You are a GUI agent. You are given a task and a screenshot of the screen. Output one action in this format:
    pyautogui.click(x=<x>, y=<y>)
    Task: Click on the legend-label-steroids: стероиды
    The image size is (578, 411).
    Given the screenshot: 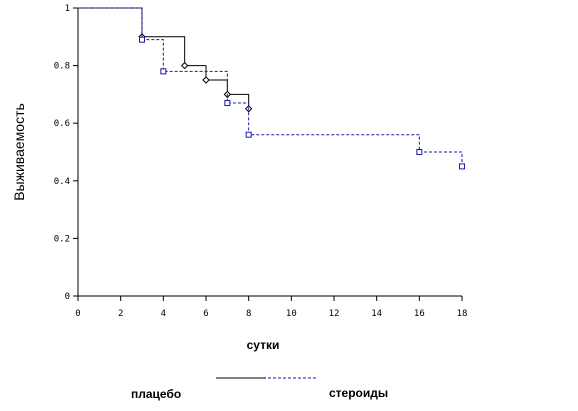 What is the action you would take?
    pyautogui.click(x=358, y=393)
    